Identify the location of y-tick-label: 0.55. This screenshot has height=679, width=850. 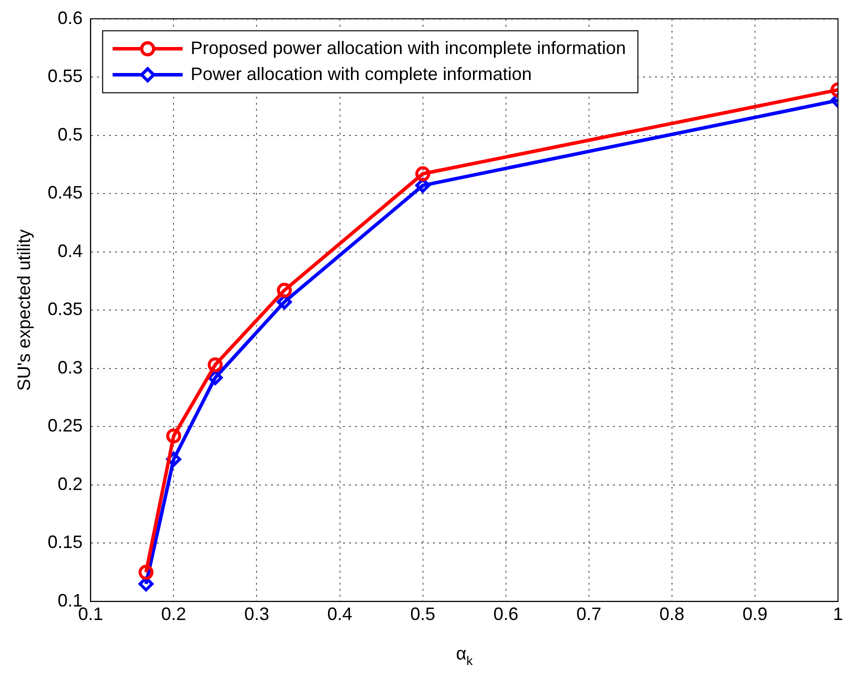
(65, 76).